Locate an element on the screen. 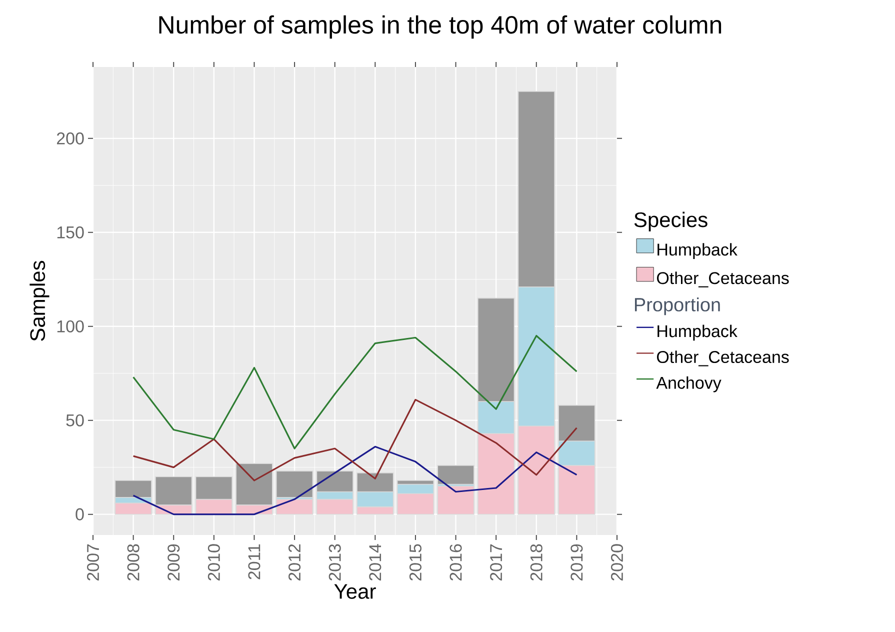 Image resolution: width=895 pixels, height=632 pixels. x-tick-label: 2018 is located at coordinates (536, 562).